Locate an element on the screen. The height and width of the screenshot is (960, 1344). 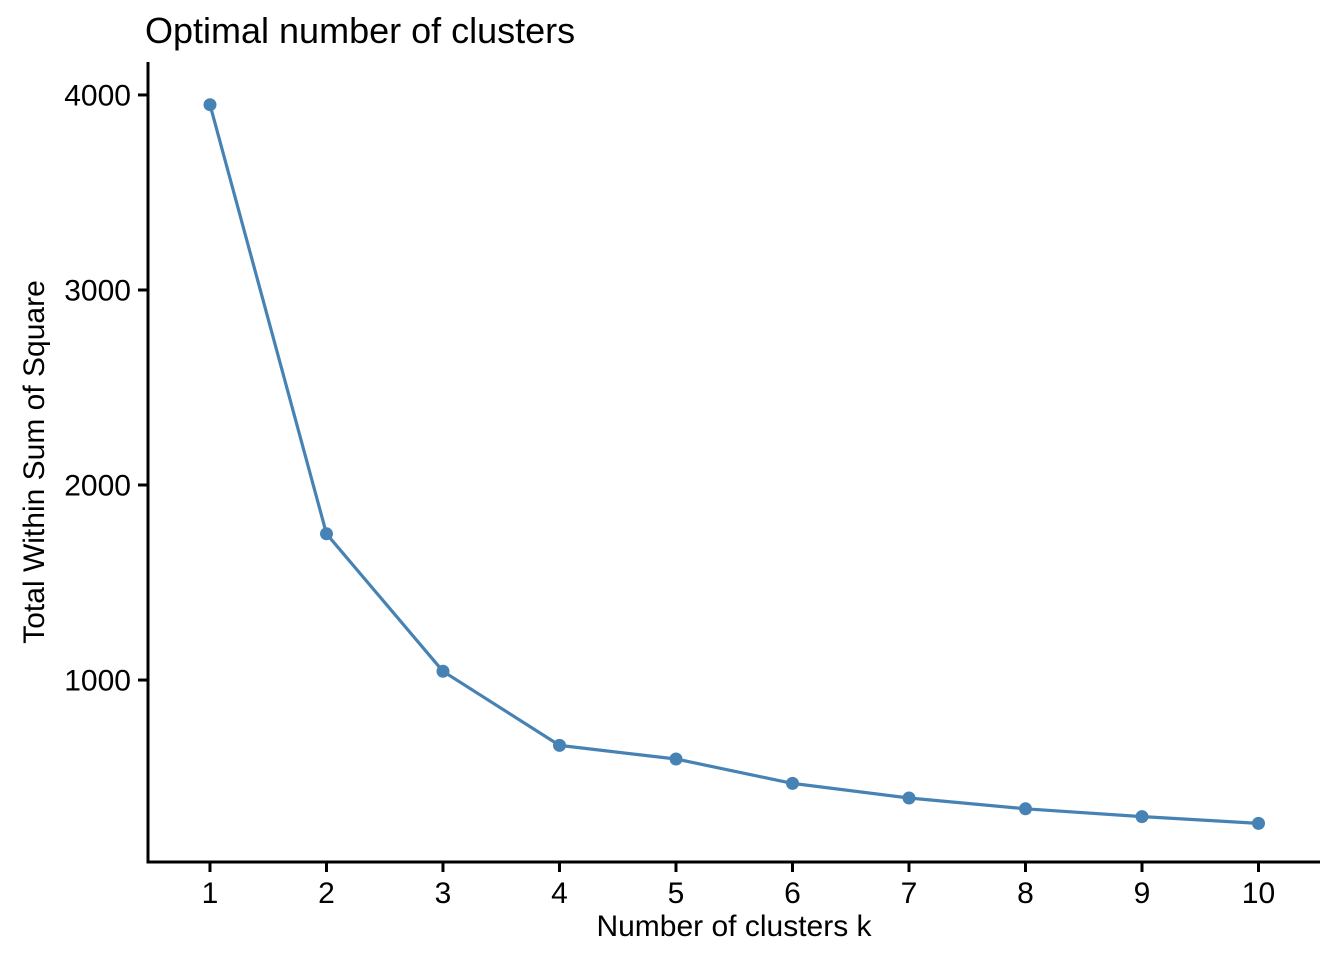
x-tick-label: 10 is located at coordinates (1258, 893).